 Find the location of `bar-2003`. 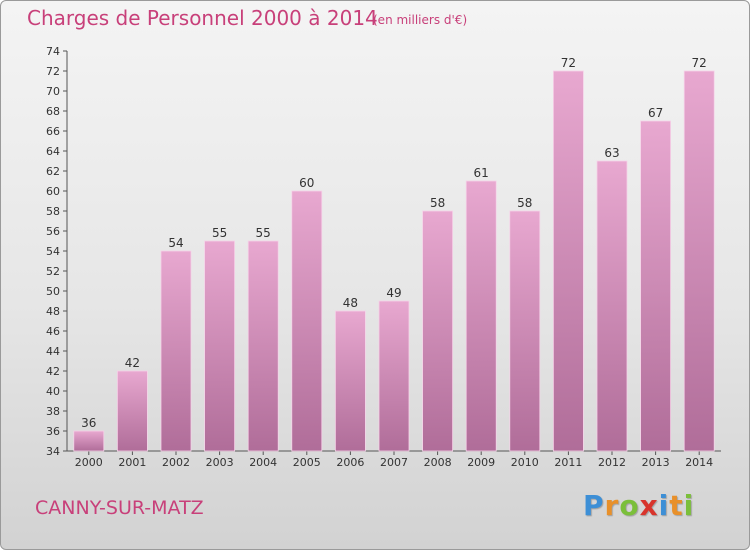

bar-2003 is located at coordinates (220, 346).